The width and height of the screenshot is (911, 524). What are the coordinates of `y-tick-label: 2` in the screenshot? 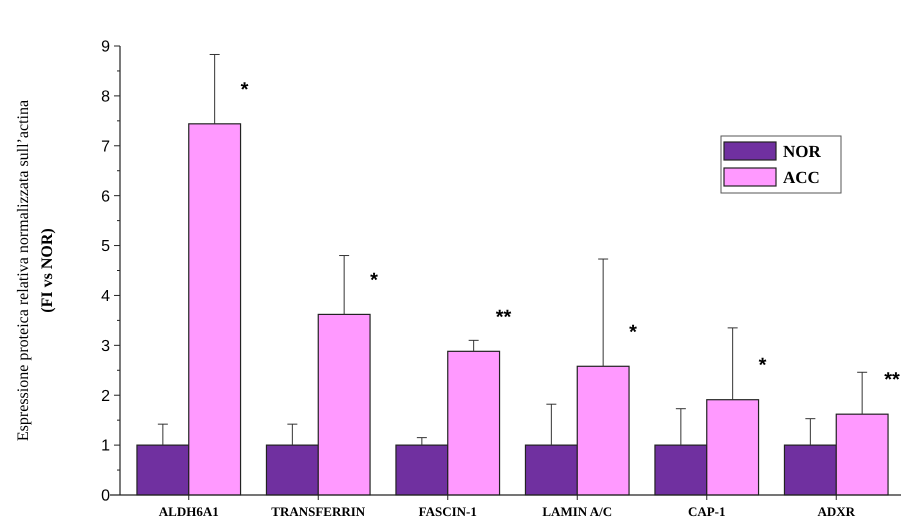 It's located at (105, 396).